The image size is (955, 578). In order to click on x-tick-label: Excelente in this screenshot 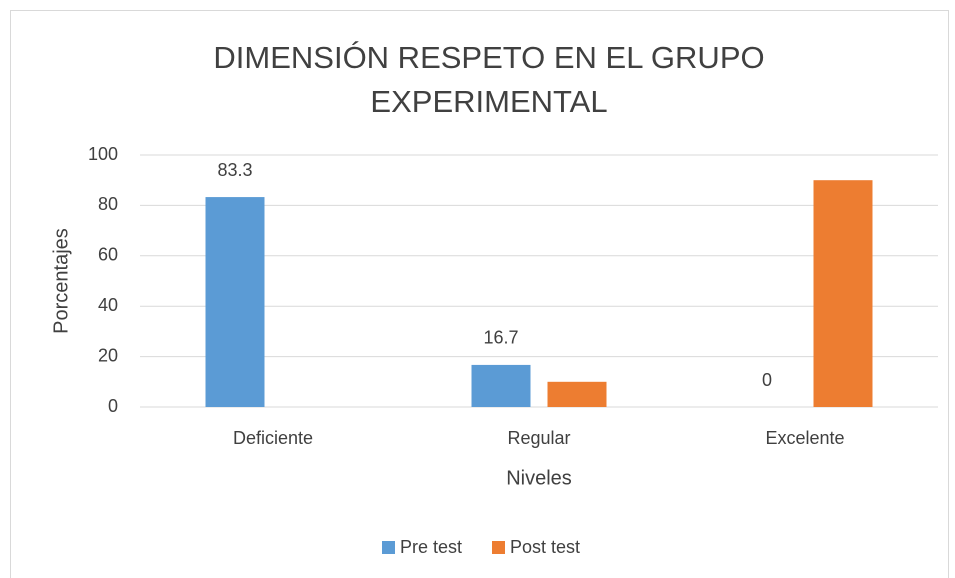, I will do `click(804, 438)`.